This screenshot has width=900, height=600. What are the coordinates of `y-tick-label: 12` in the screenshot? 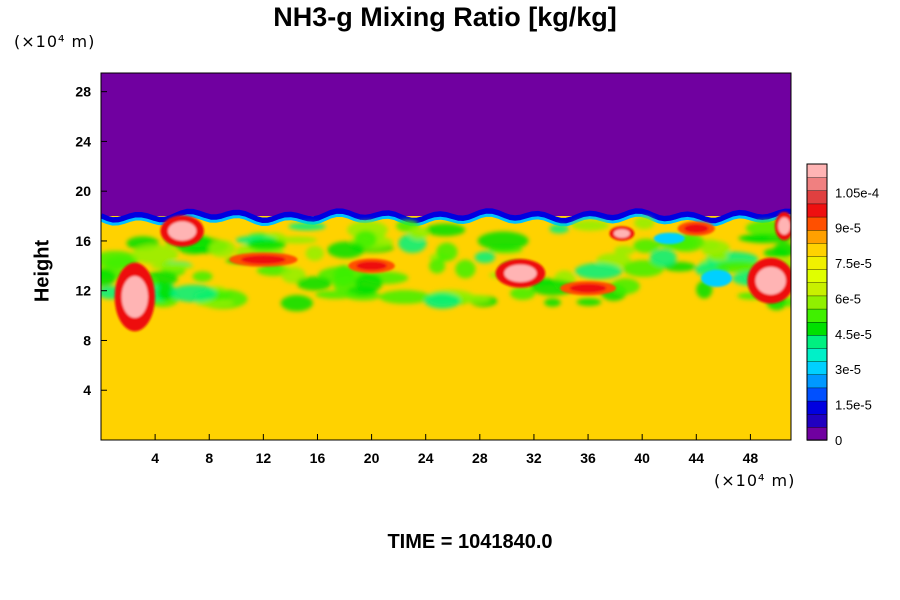 It's located at (83, 291).